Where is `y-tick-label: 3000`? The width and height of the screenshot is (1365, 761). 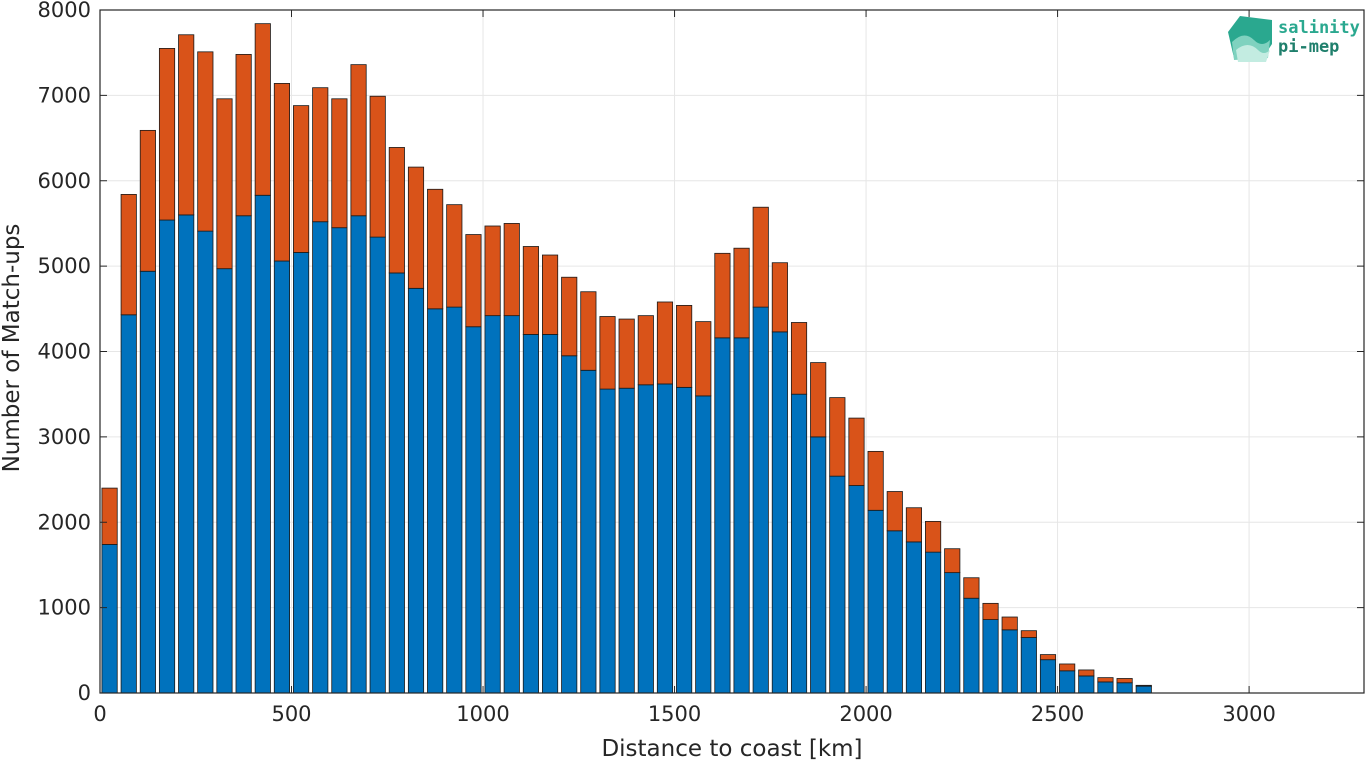
y-tick-label: 3000 is located at coordinates (64, 437).